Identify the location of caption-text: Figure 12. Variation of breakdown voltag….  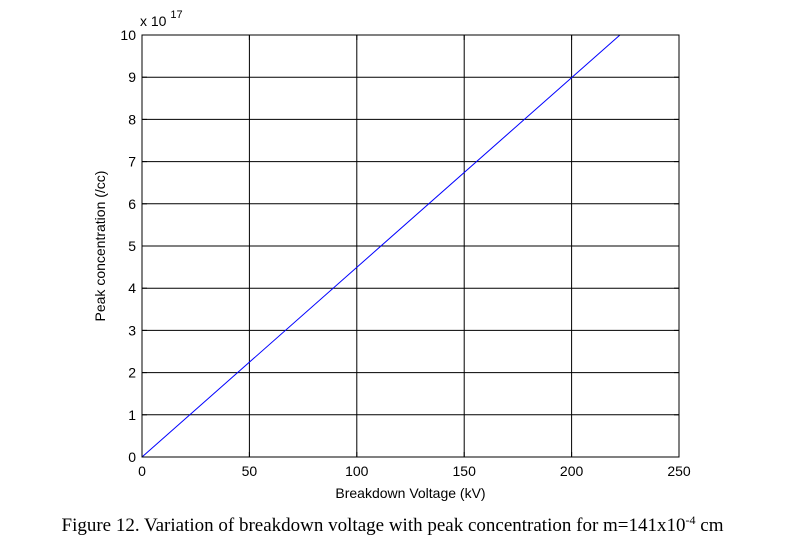
(373, 525).